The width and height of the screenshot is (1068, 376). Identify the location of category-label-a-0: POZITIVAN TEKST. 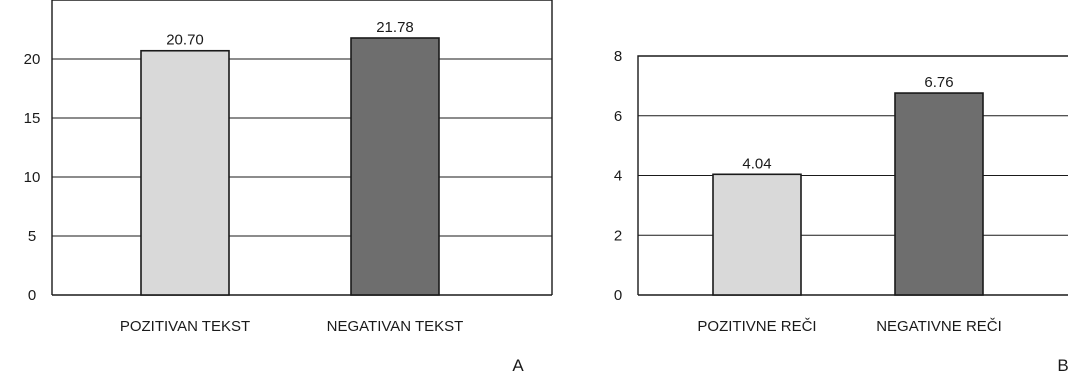
(185, 326).